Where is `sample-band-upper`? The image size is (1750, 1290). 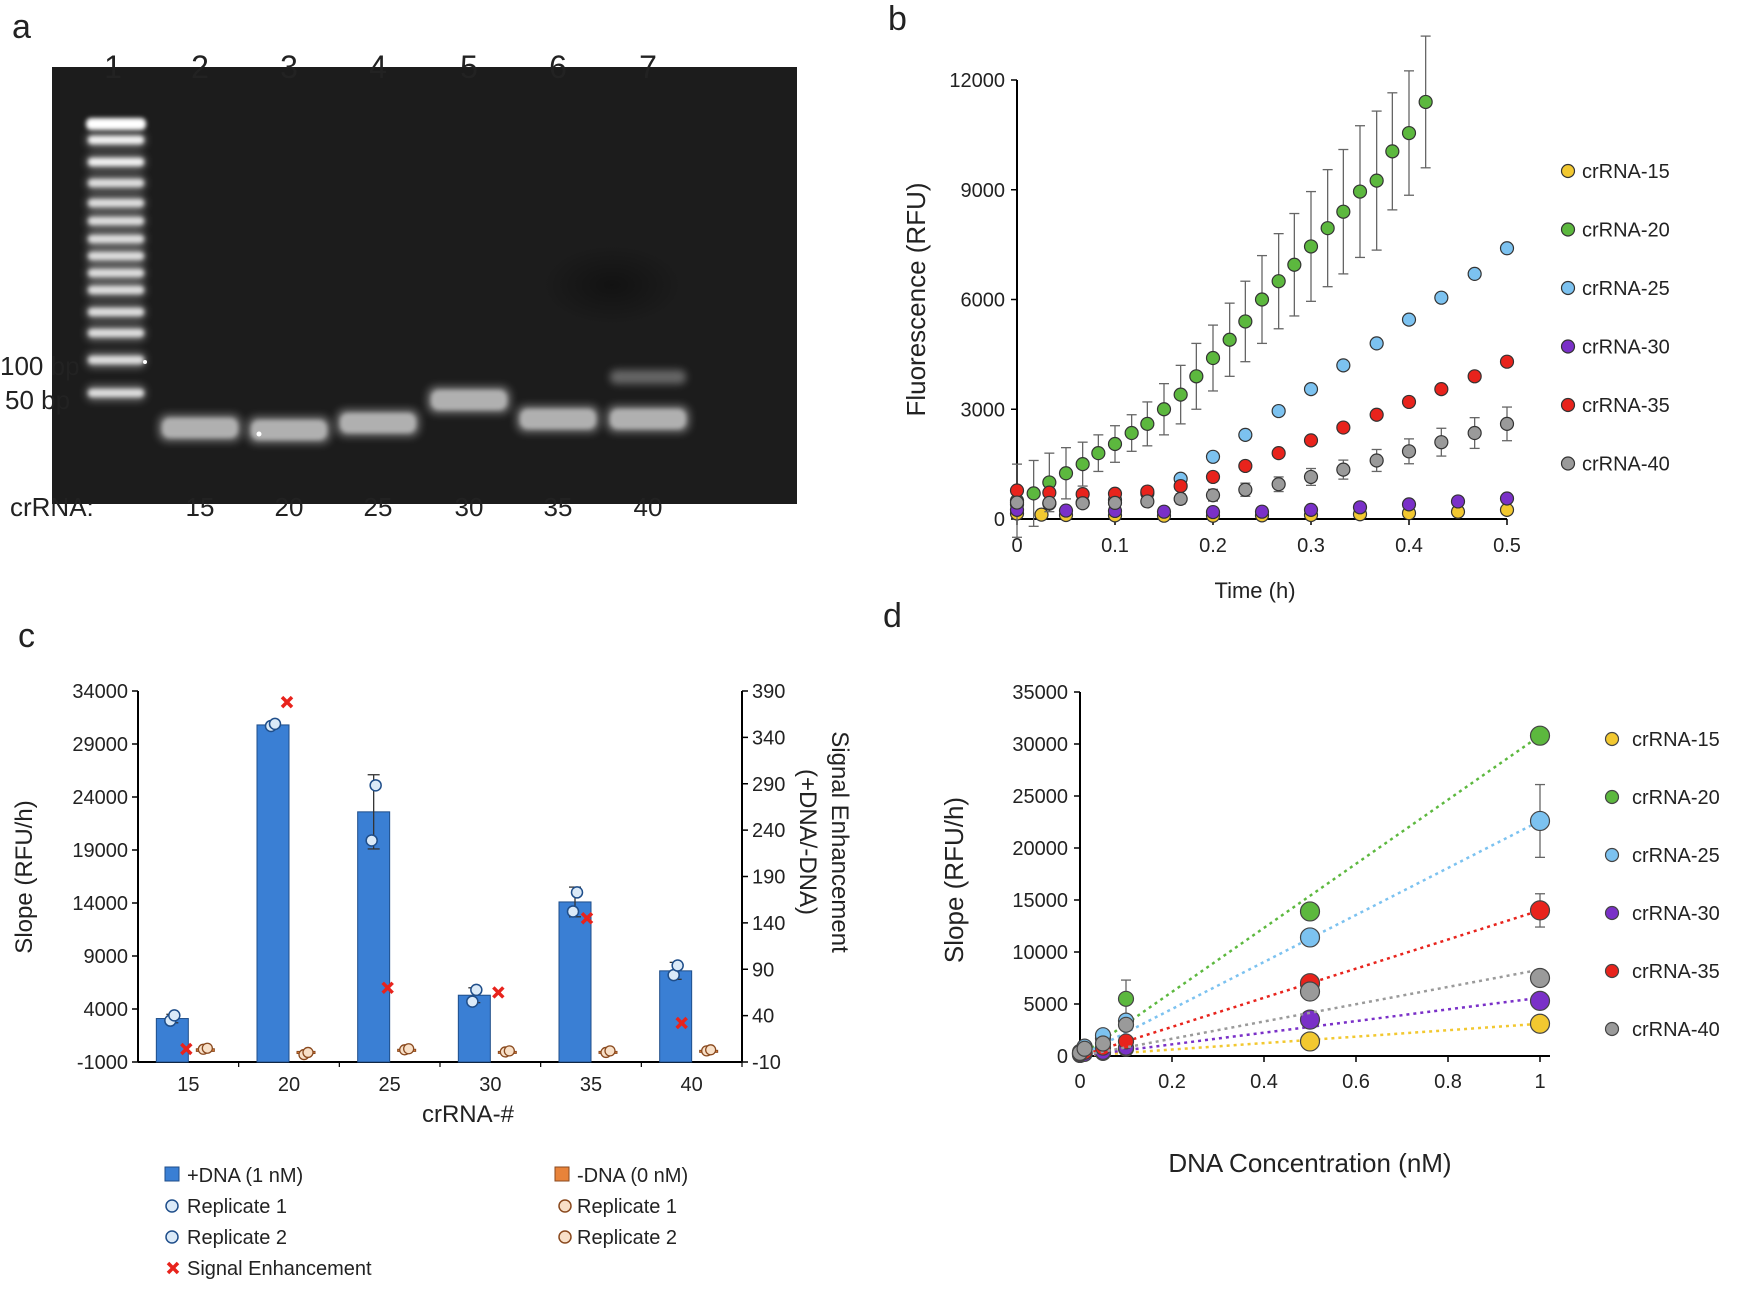
sample-band-upper is located at coordinates (648, 377).